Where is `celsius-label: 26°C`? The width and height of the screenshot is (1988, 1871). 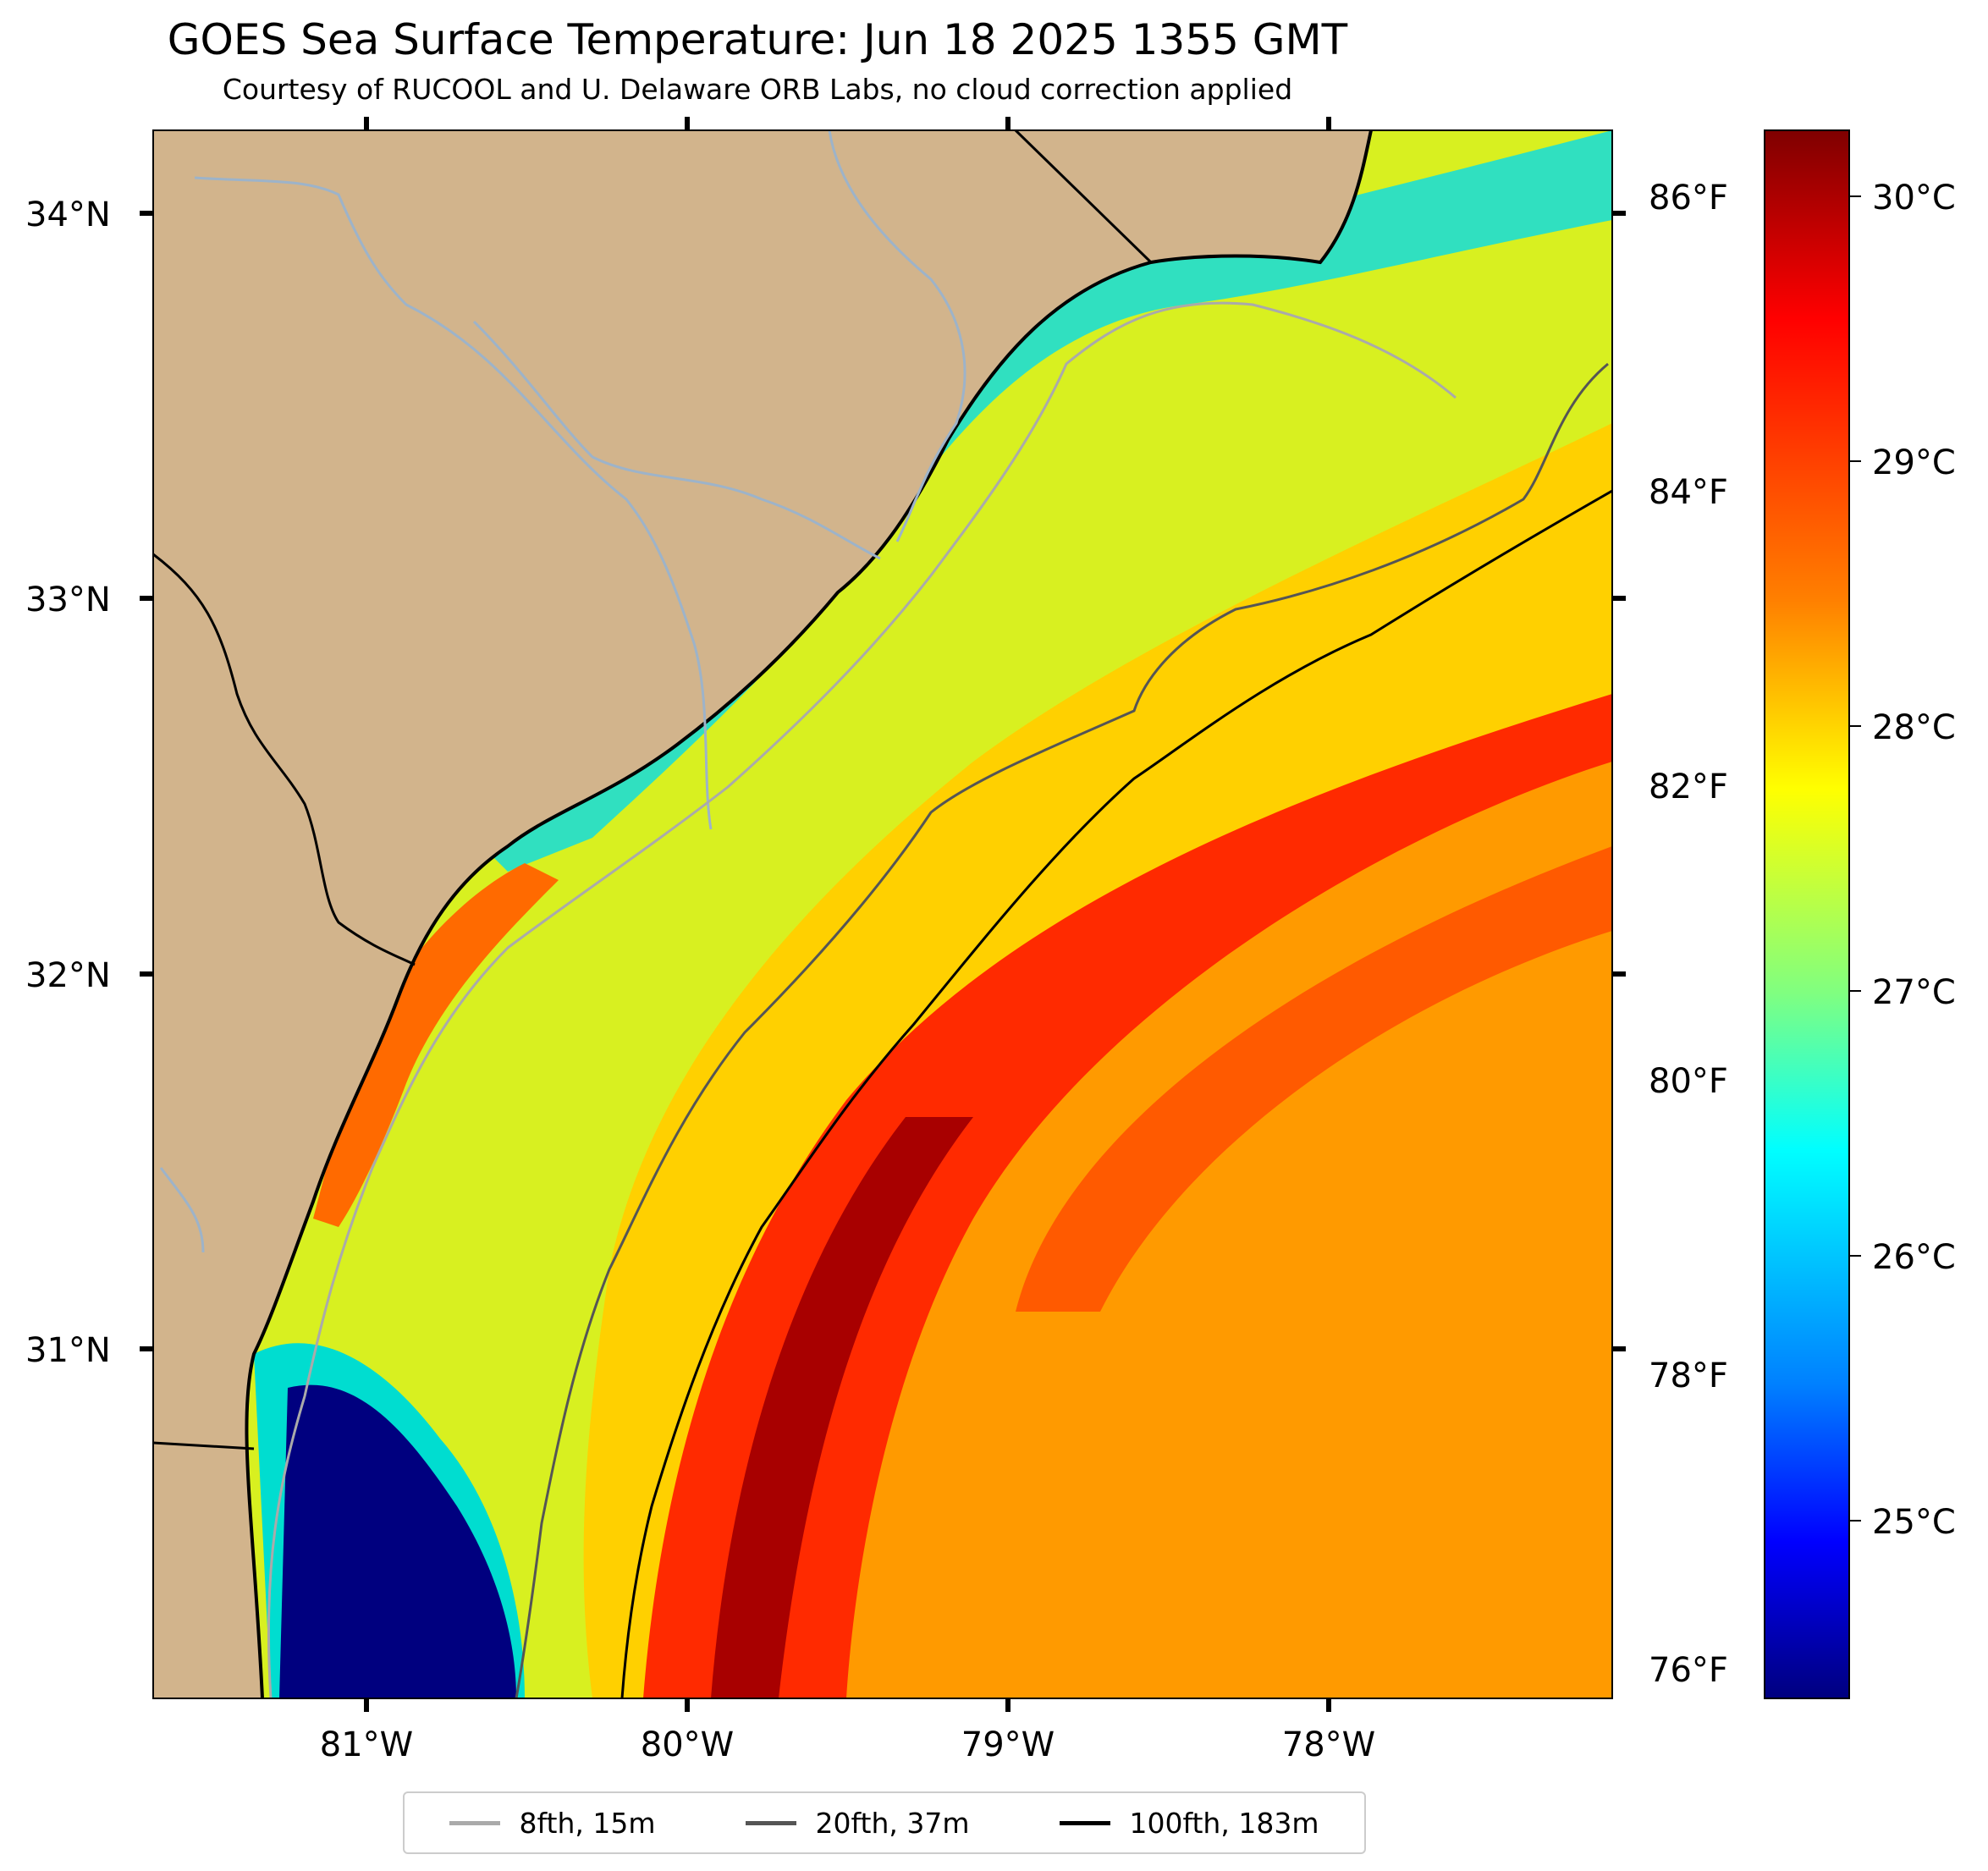 celsius-label: 26°C is located at coordinates (1914, 1258).